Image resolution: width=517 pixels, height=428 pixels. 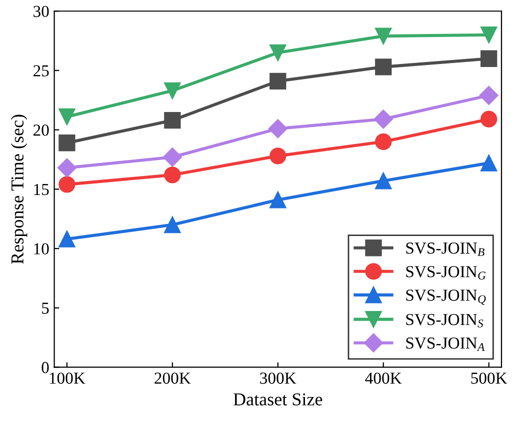 What do you see at coordinates (41, 190) in the screenshot?
I see `y-tick-label: 15` at bounding box center [41, 190].